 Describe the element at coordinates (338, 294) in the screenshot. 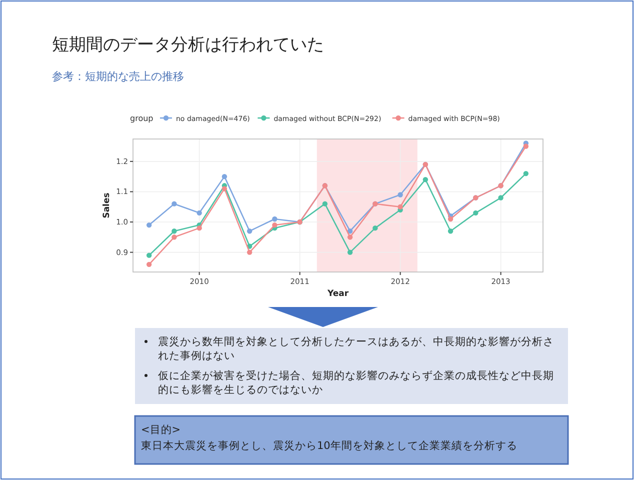

I see `x-axis-title: Year` at that location.